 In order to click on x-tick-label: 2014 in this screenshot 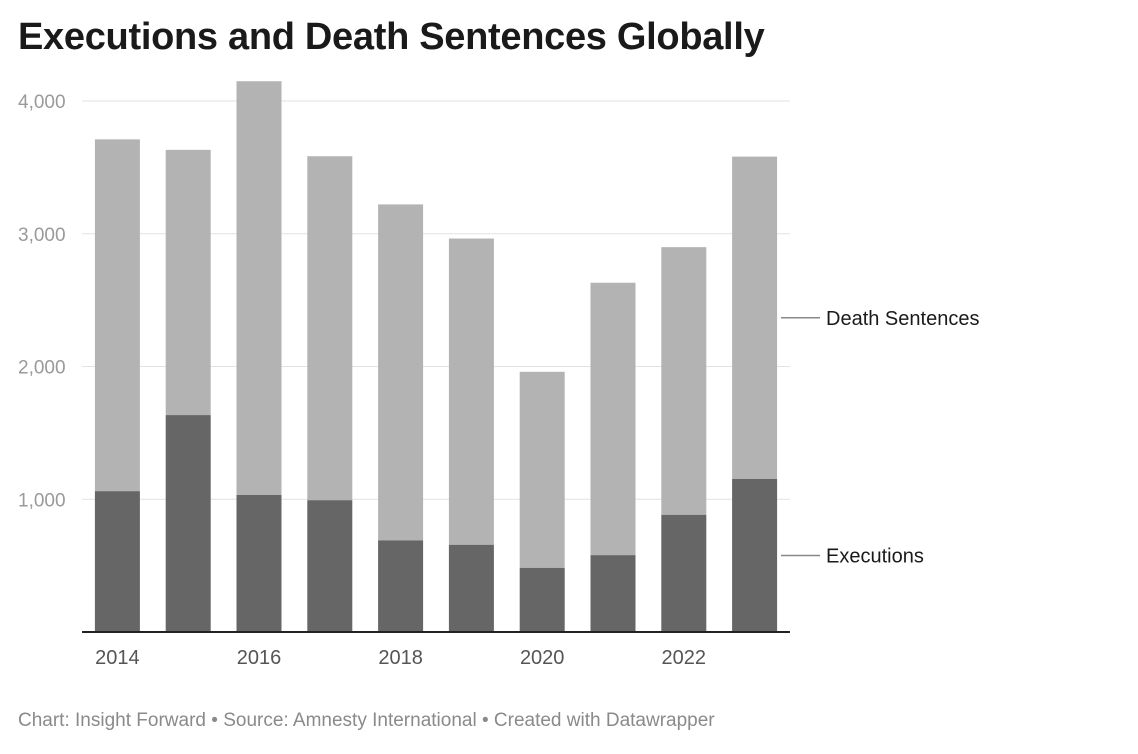, I will do `click(117, 658)`.